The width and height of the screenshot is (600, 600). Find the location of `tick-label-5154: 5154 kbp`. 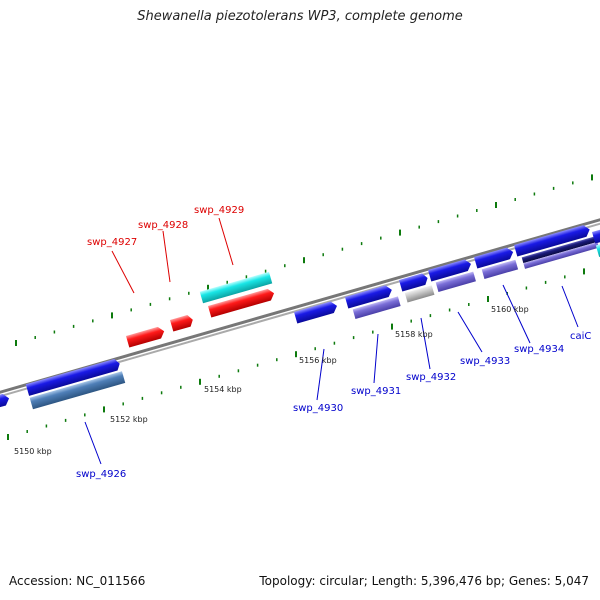

tick-label-5154: 5154 kbp is located at coordinates (223, 389).